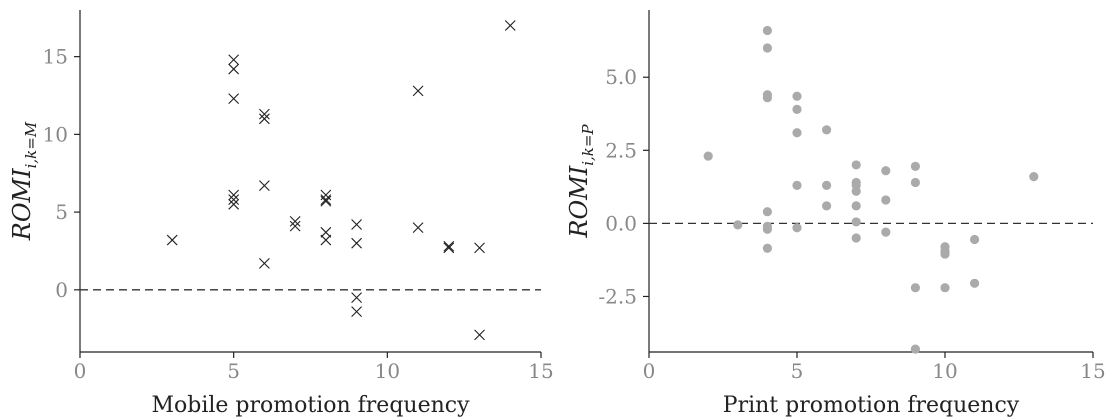 The width and height of the screenshot is (1110, 418). Describe the element at coordinates (61, 212) in the screenshot. I see `y-tick-label: 5` at that location.